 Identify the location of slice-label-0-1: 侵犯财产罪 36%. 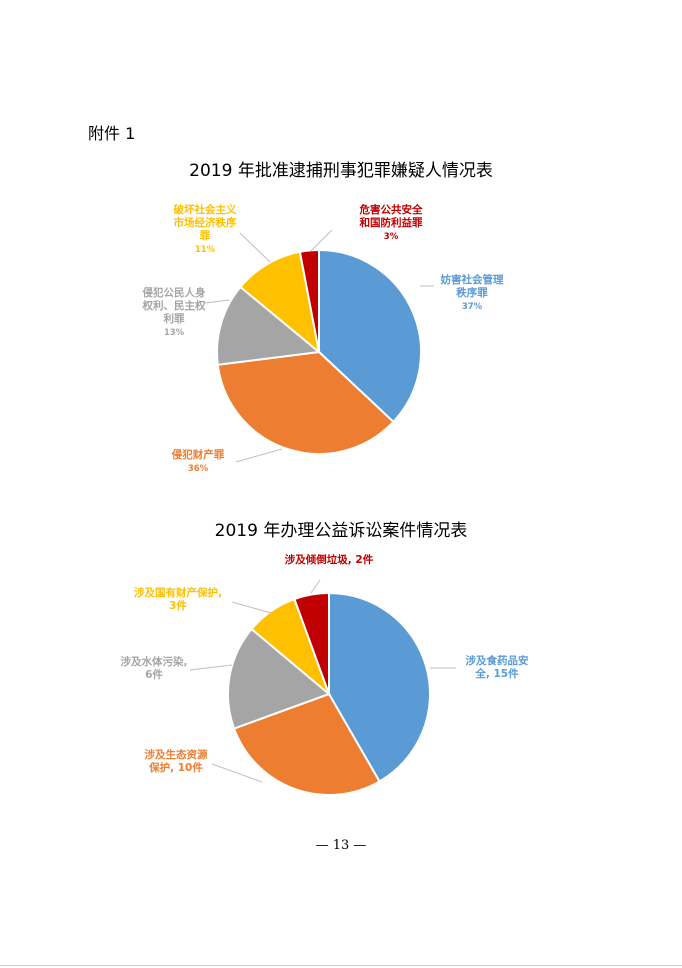
(198, 461).